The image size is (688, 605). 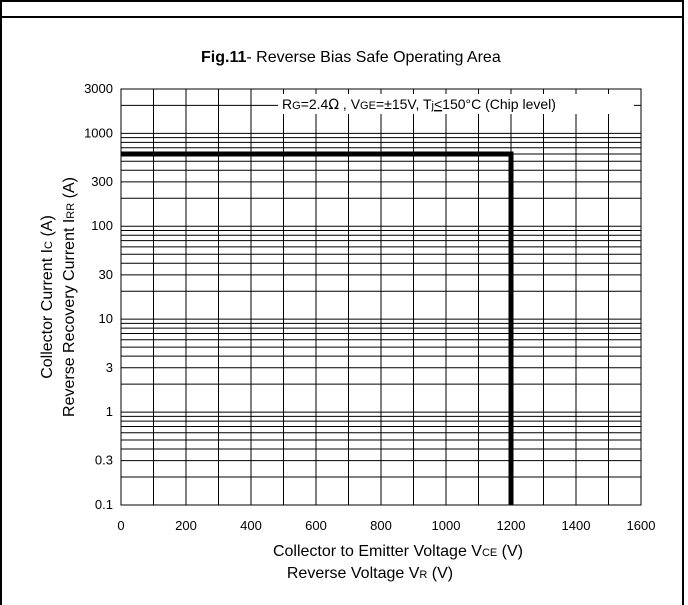 I want to click on x-axis-title-line2: Reverse Voltage VR (V), so click(x=370, y=573).